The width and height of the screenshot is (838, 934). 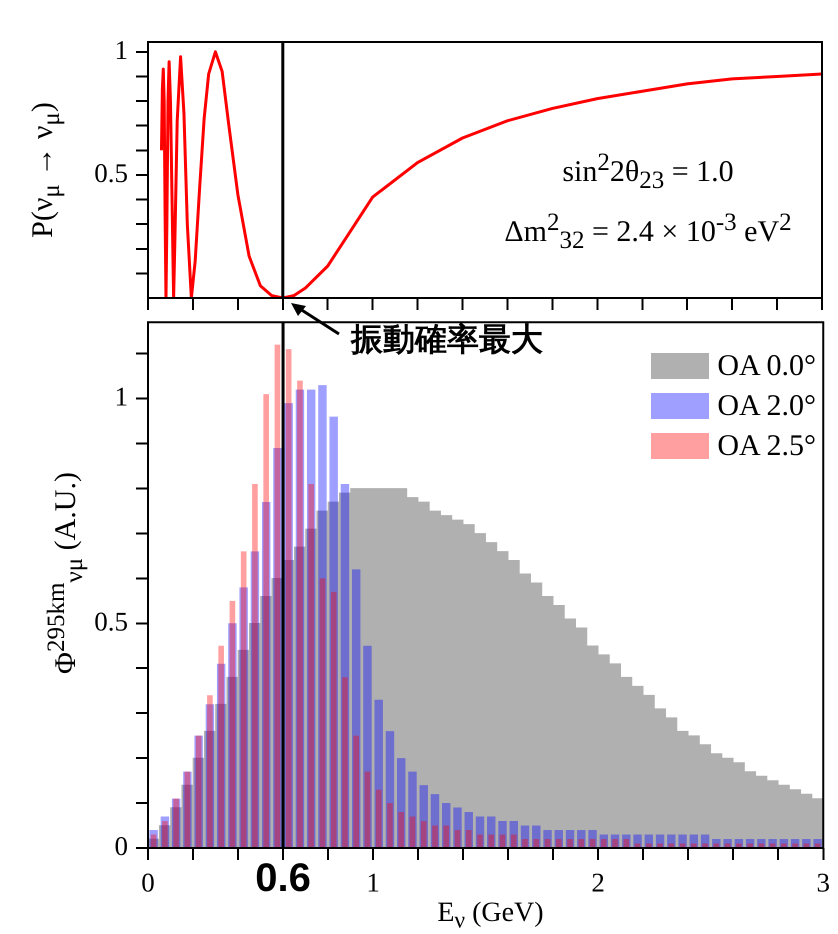 I want to click on x-tick-label: 2, so click(x=598, y=882).